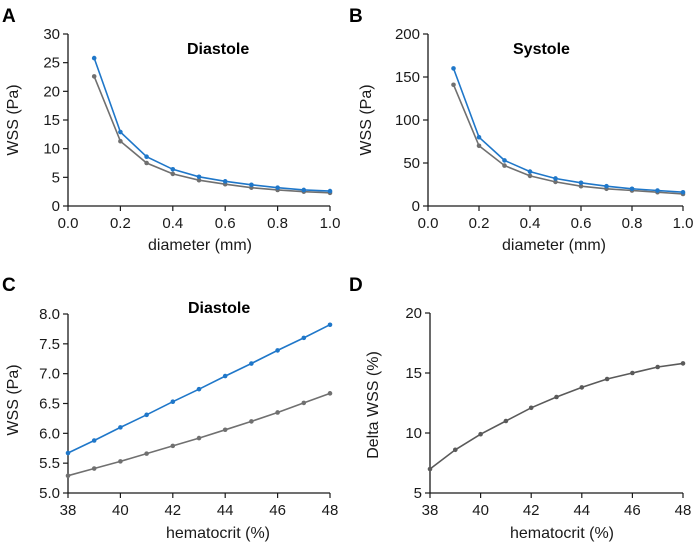  I want to click on panel-a-x-label: diameter (mm), so click(200, 245).